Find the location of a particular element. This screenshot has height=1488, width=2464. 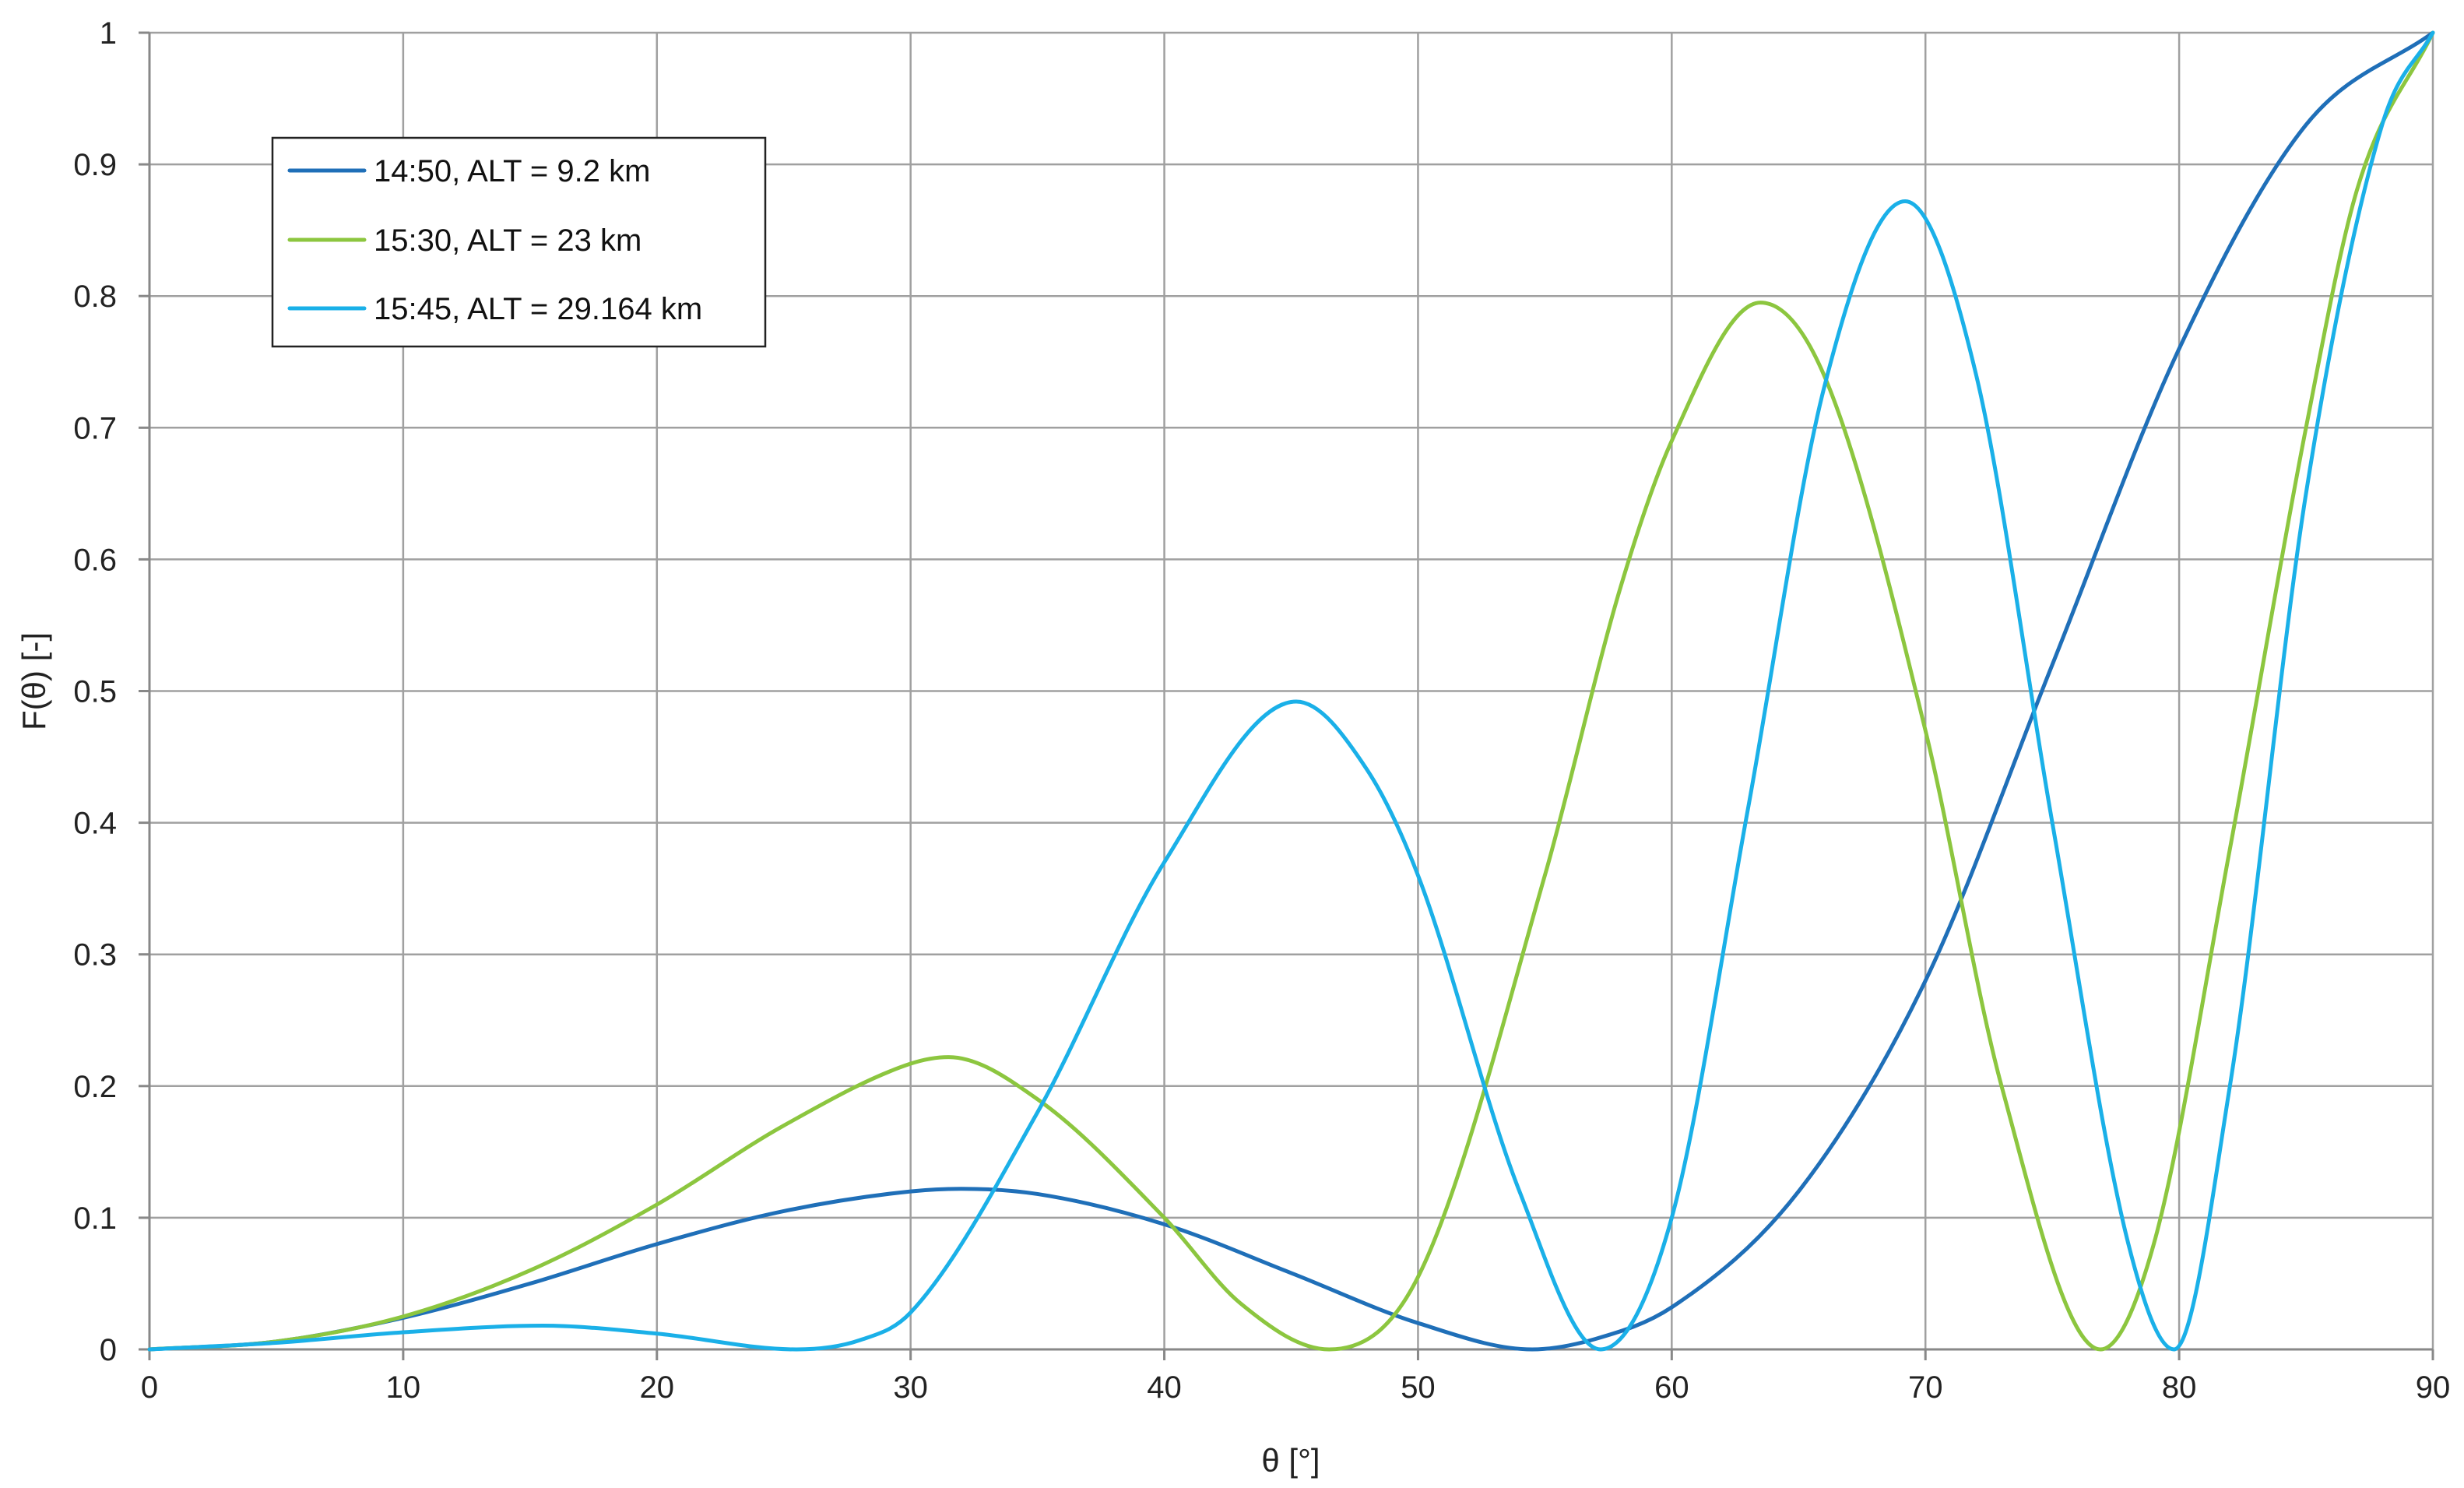

y-tick-label: 0.3 is located at coordinates (95, 955).